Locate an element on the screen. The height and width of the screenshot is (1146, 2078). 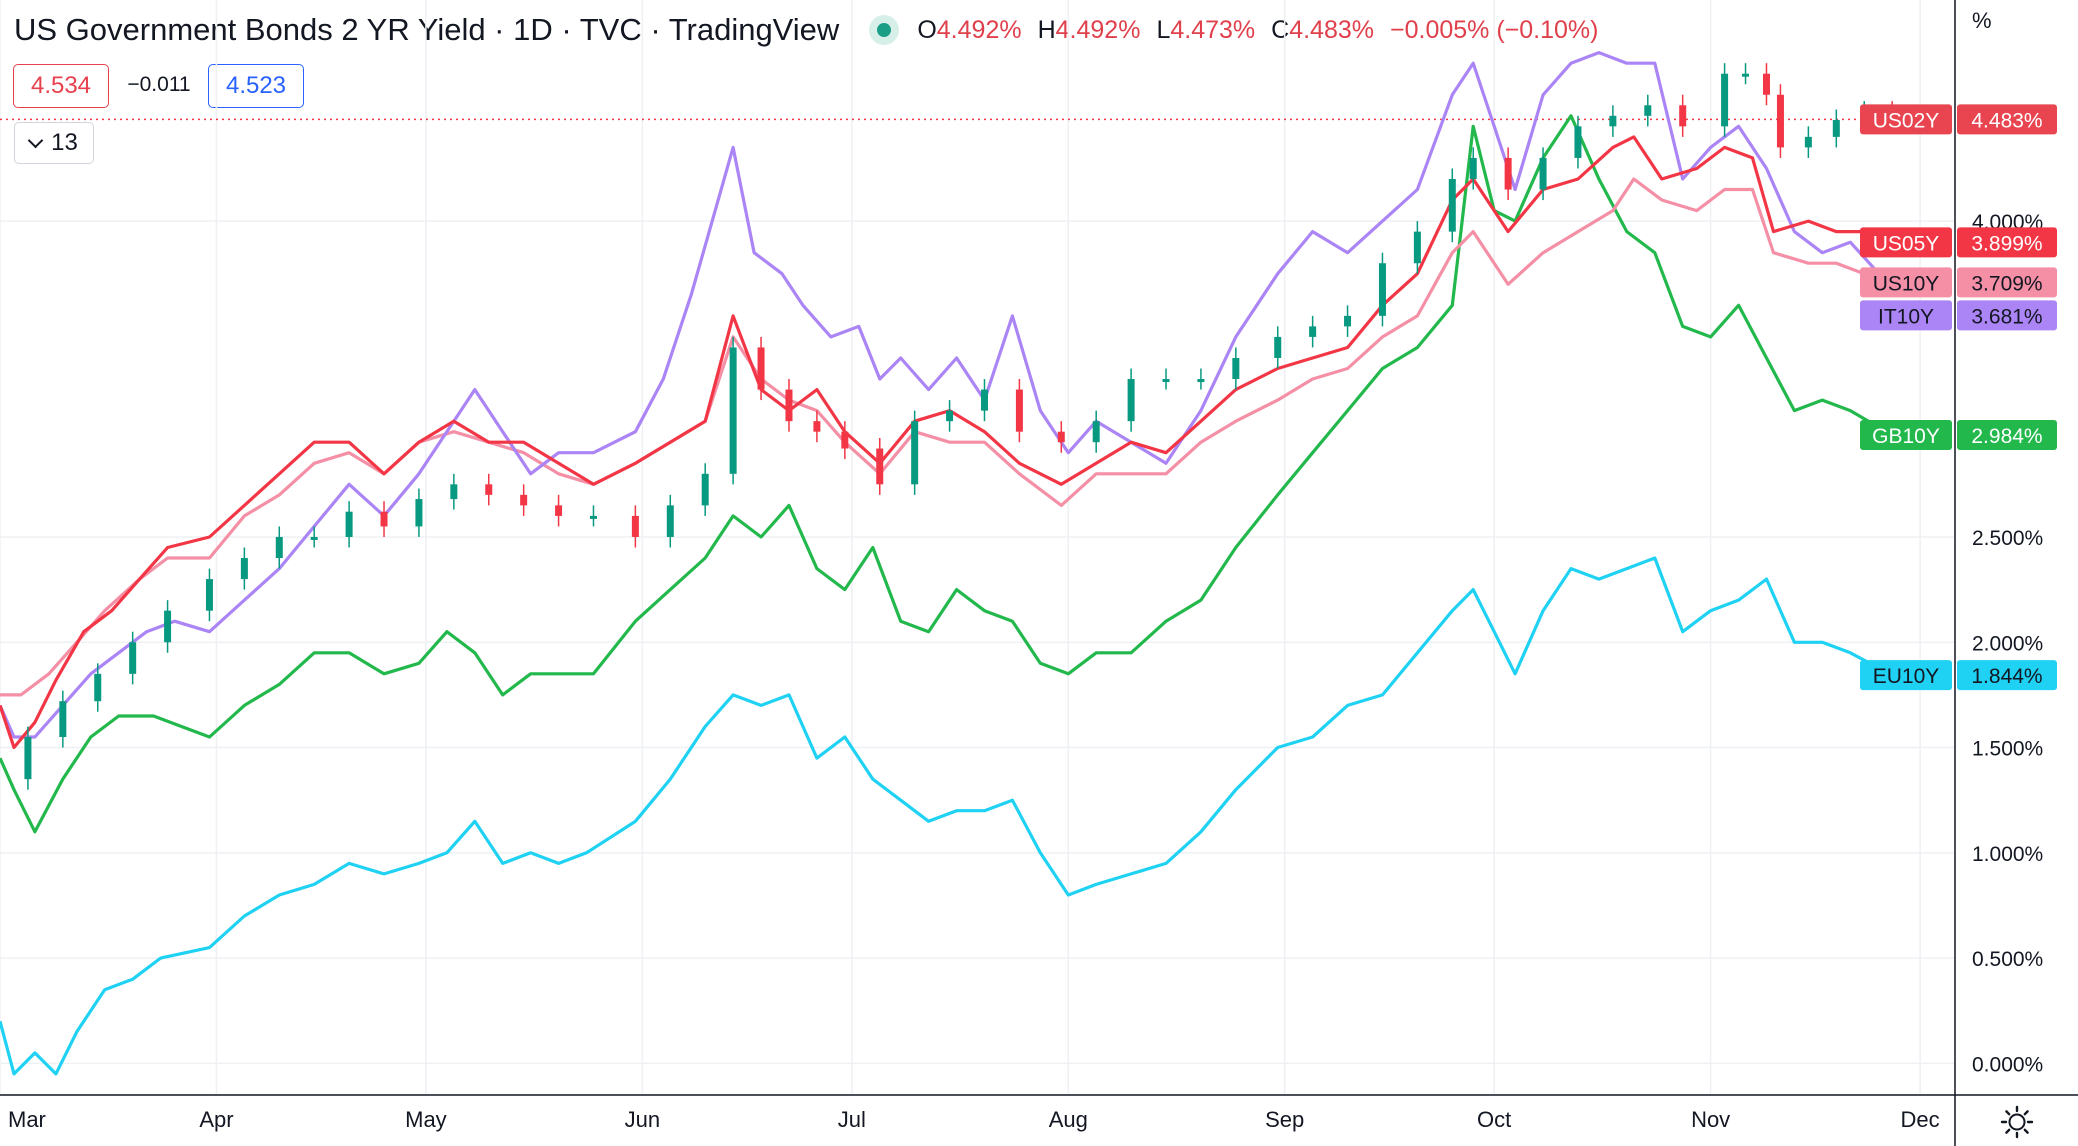
series-name-label: US10Y is located at coordinates (1906, 283).